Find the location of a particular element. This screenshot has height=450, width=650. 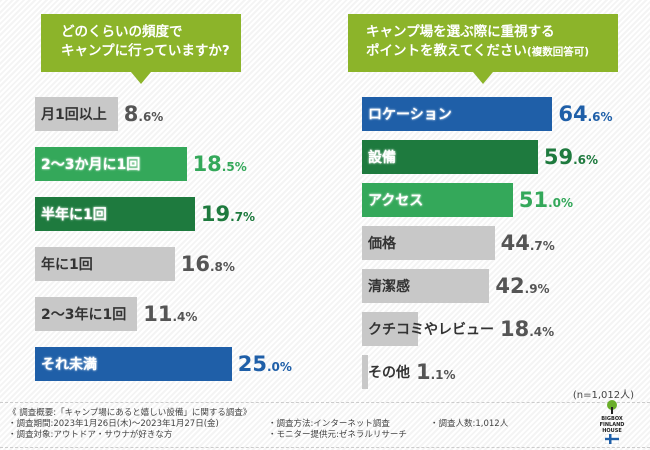

question-1-title: どのくらいの頻度で キャンプに行っていますか? is located at coordinates (141, 49).